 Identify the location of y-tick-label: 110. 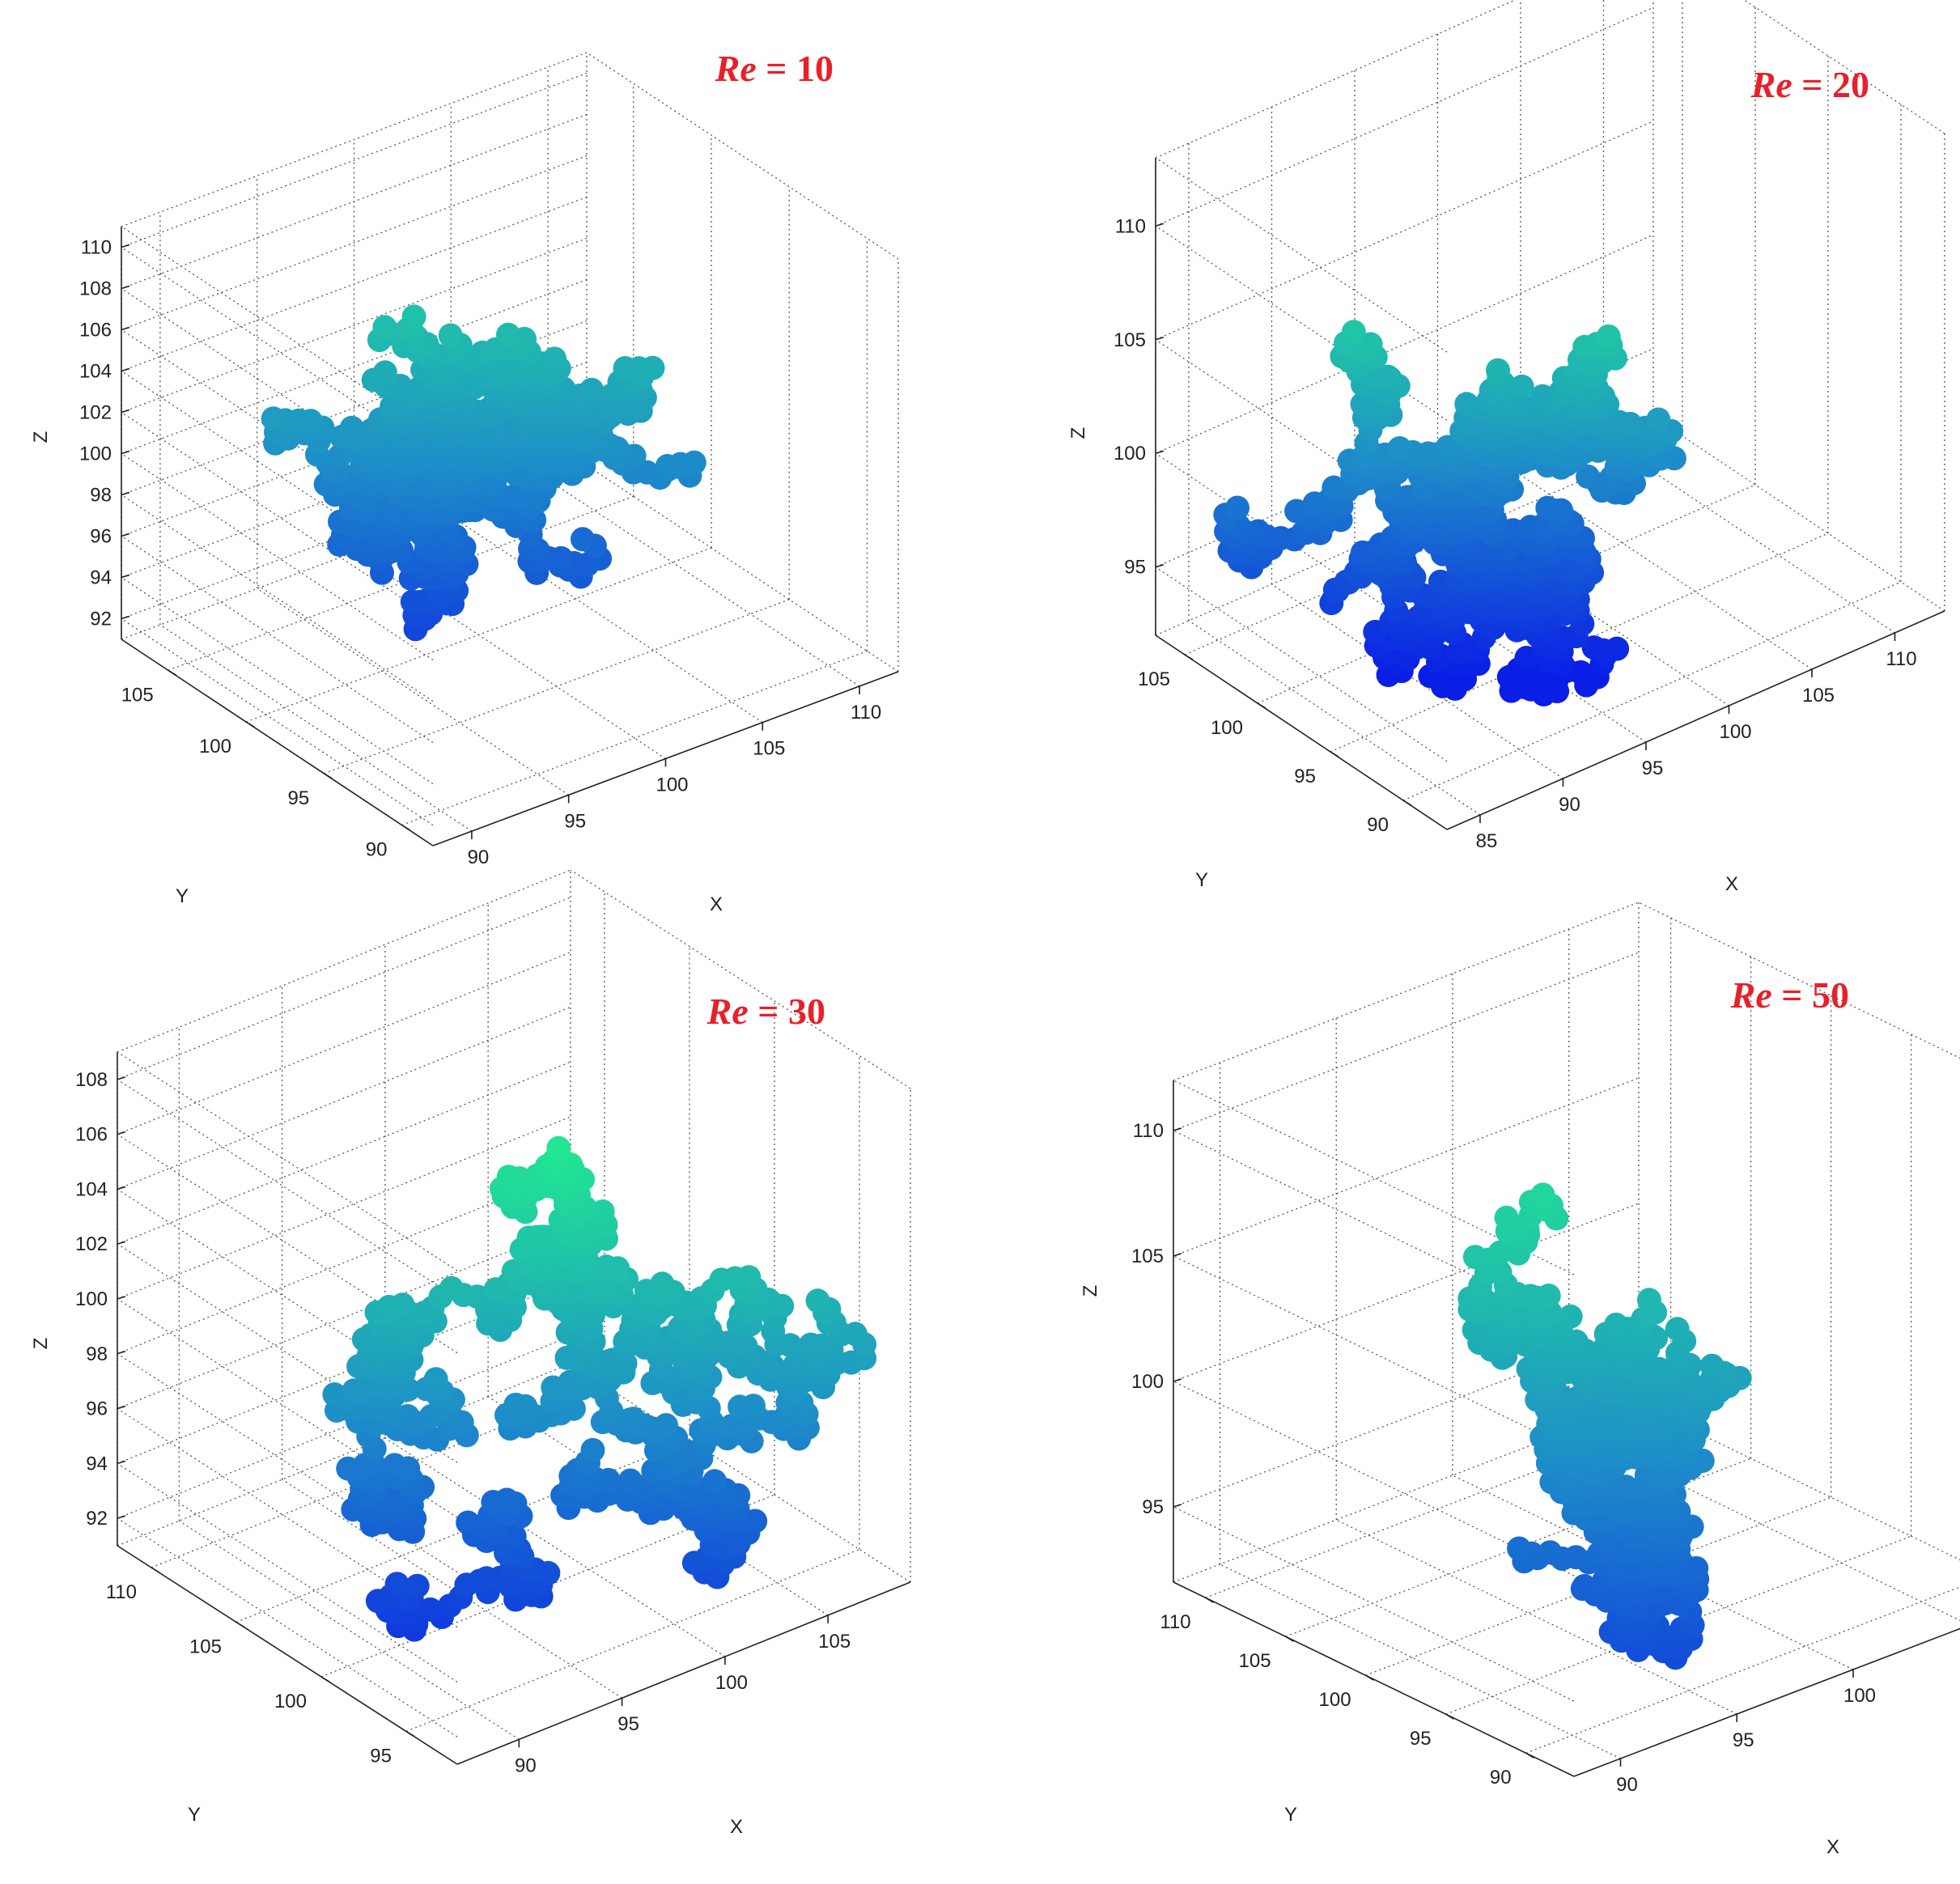
(1175, 1622).